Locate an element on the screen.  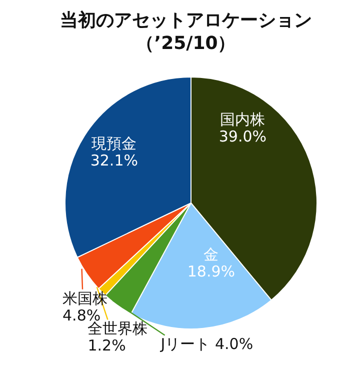
slice-label: 現預金 is located at coordinates (114, 143).